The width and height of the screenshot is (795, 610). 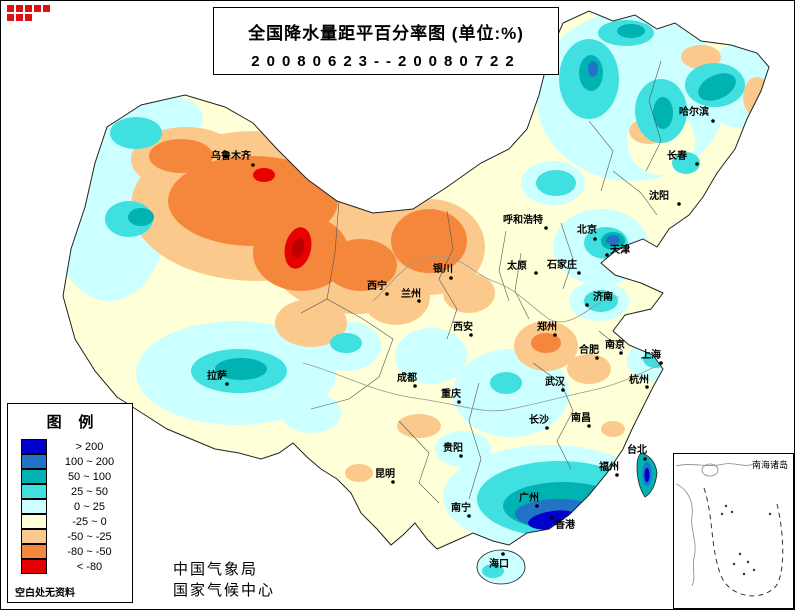 What do you see at coordinates (499, 561) in the screenshot?
I see `city-marker: 海口` at bounding box center [499, 561].